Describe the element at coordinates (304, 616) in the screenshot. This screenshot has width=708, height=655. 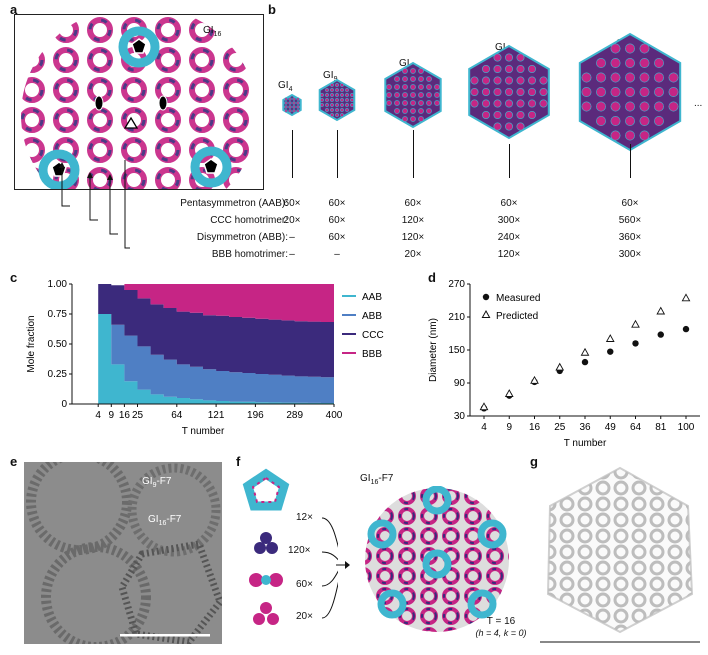
I see `count-bbb: 20×` at that location.